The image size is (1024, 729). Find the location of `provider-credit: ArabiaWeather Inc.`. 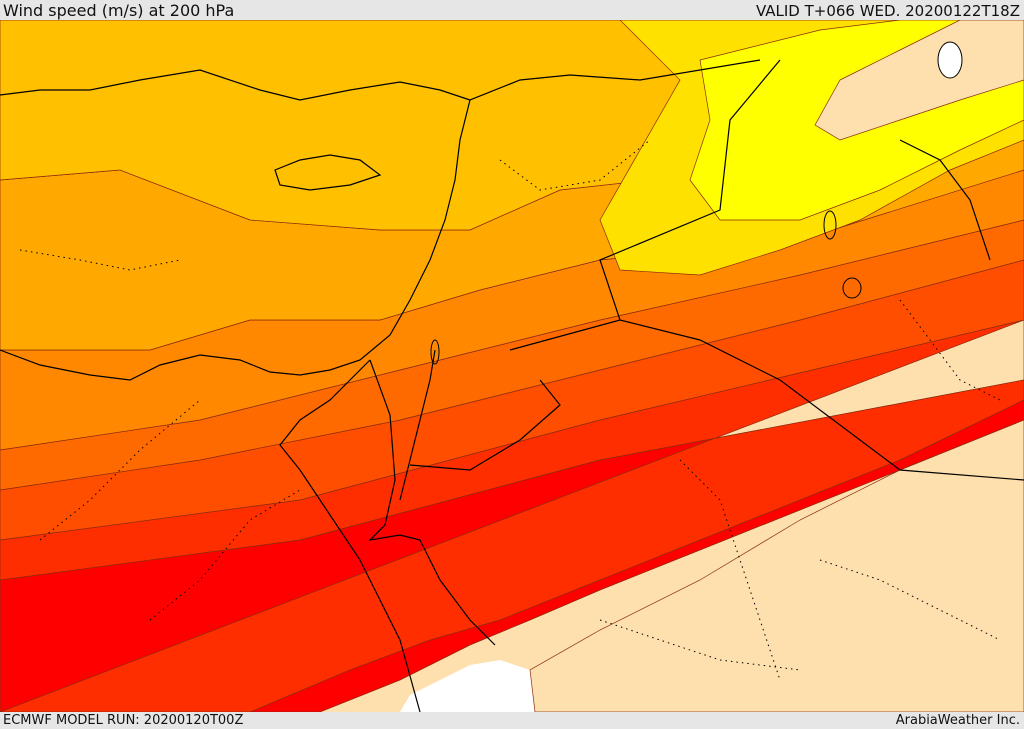

provider-credit: ArabiaWeather Inc. is located at coordinates (957, 720).